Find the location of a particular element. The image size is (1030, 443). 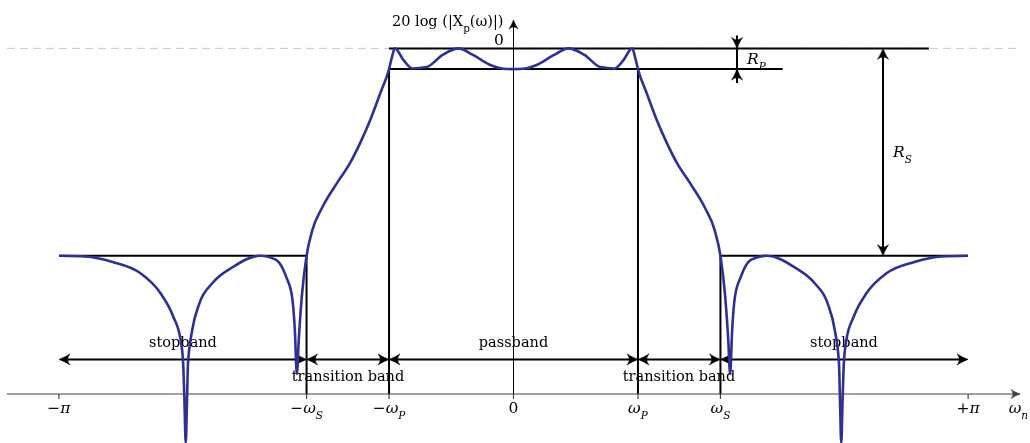

x-tick-label: 0 is located at coordinates (513, 408).